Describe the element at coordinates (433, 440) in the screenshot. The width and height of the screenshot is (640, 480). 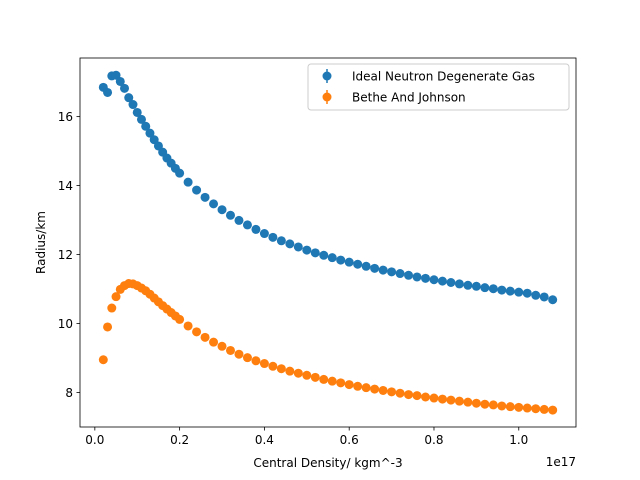
I see `x-tick-label: 0.8` at that location.